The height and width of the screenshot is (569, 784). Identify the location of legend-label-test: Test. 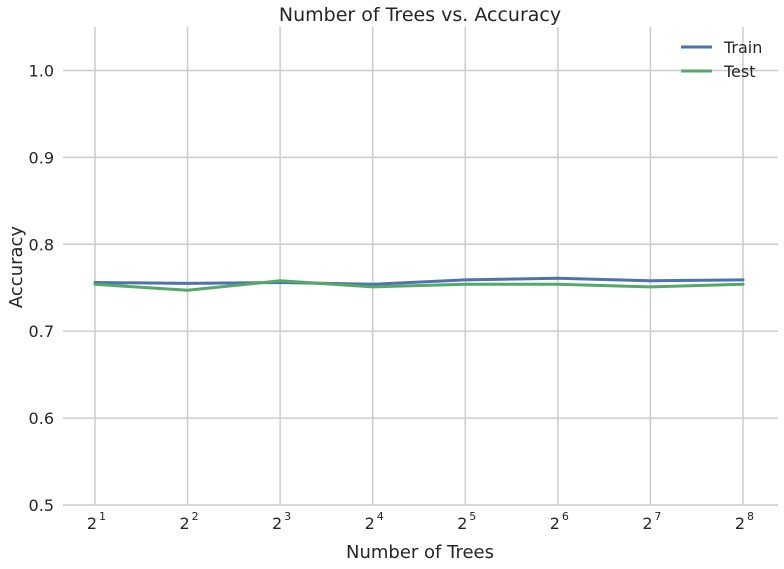
(739, 71).